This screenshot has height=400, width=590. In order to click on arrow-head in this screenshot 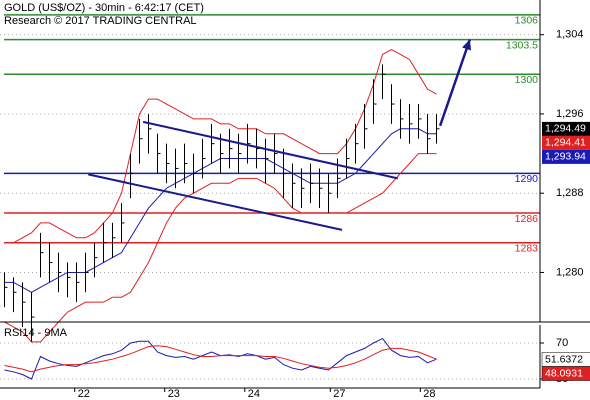, I will do `click(467, 45)`.